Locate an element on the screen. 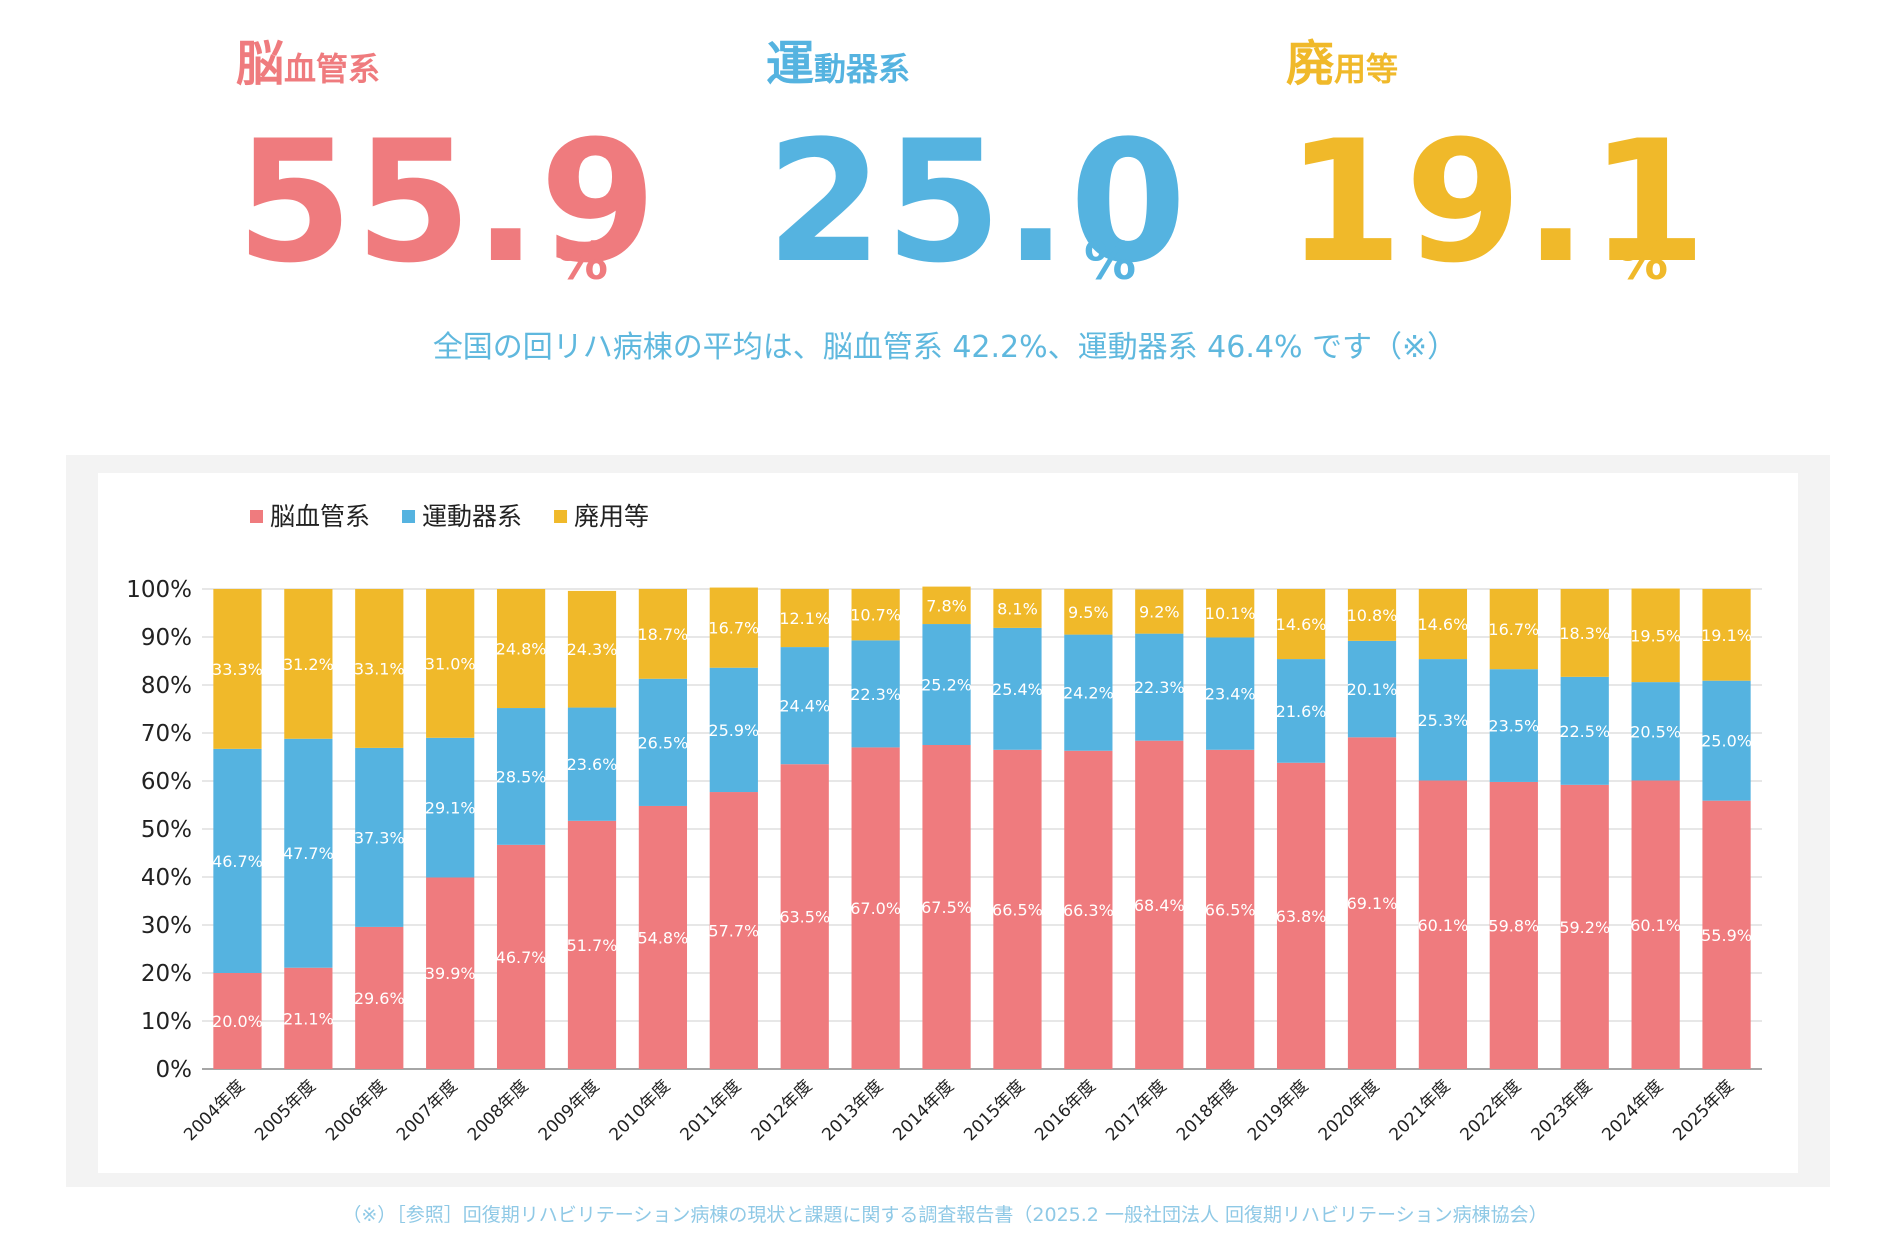 This screenshot has height=1260, width=1890. y-tick-label: 10% is located at coordinates (166, 1022).